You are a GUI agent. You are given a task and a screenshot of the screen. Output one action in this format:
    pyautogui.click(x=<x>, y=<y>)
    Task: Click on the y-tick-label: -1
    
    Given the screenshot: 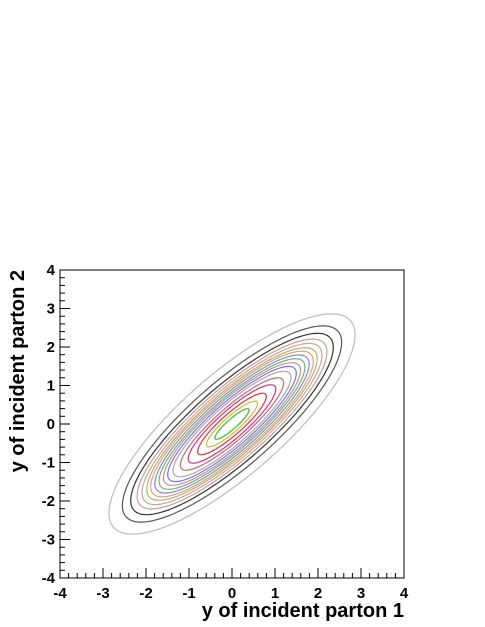 What is the action you would take?
    pyautogui.click(x=48, y=463)
    